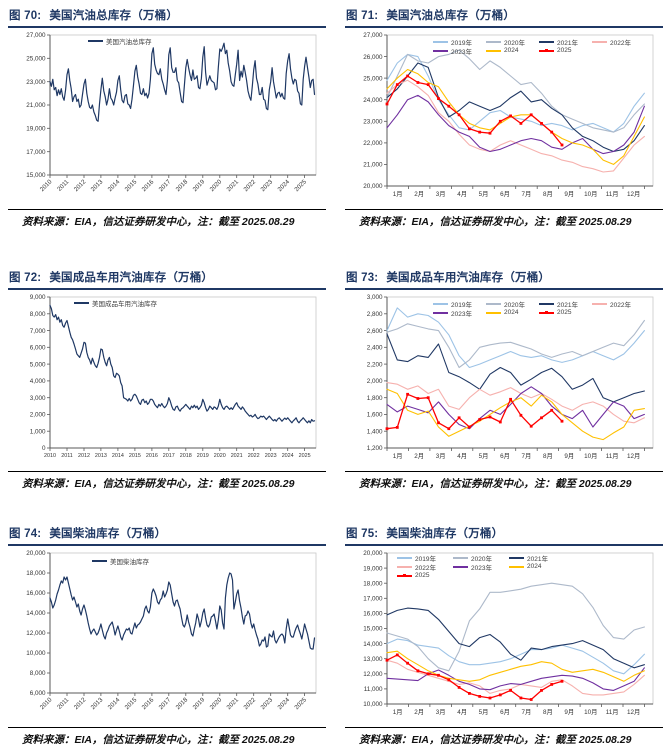  Describe the element at coordinates (373, 704) in the screenshot. I see `svg-text: 10,000` at that location.